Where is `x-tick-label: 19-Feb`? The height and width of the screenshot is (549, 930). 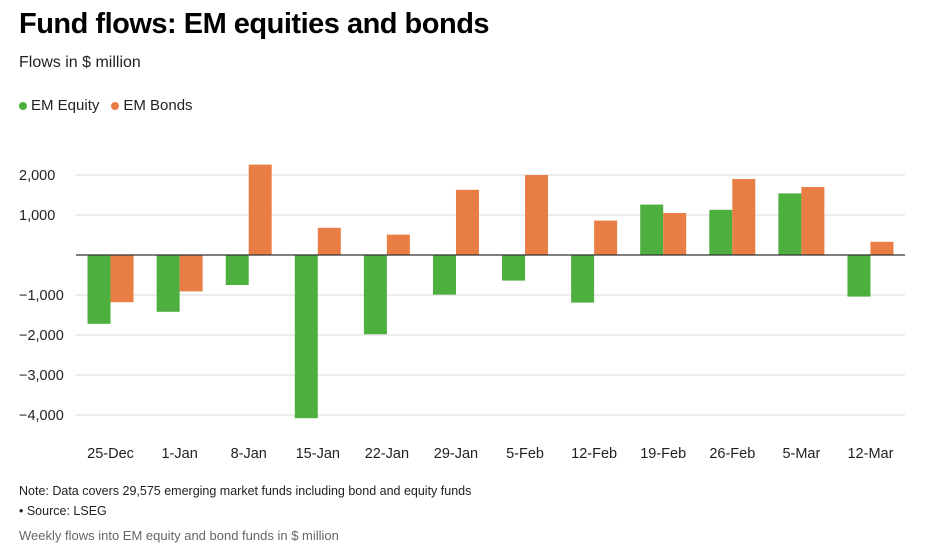
x-tick-label: 19-Feb is located at coordinates (663, 454).